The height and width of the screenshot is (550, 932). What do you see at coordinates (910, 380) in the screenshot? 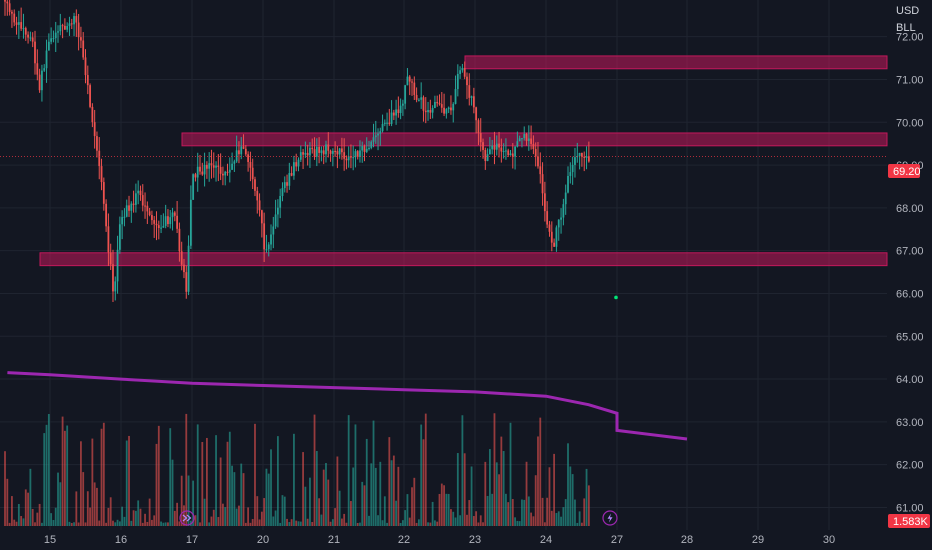
I see `y-tick-label: 64.00` at bounding box center [910, 380].